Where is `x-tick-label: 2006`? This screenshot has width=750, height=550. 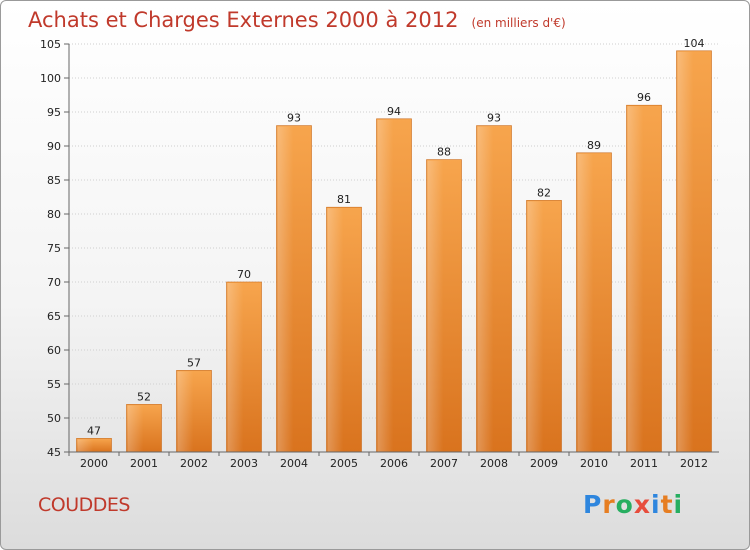
x-tick-label: 2006 is located at coordinates (394, 463).